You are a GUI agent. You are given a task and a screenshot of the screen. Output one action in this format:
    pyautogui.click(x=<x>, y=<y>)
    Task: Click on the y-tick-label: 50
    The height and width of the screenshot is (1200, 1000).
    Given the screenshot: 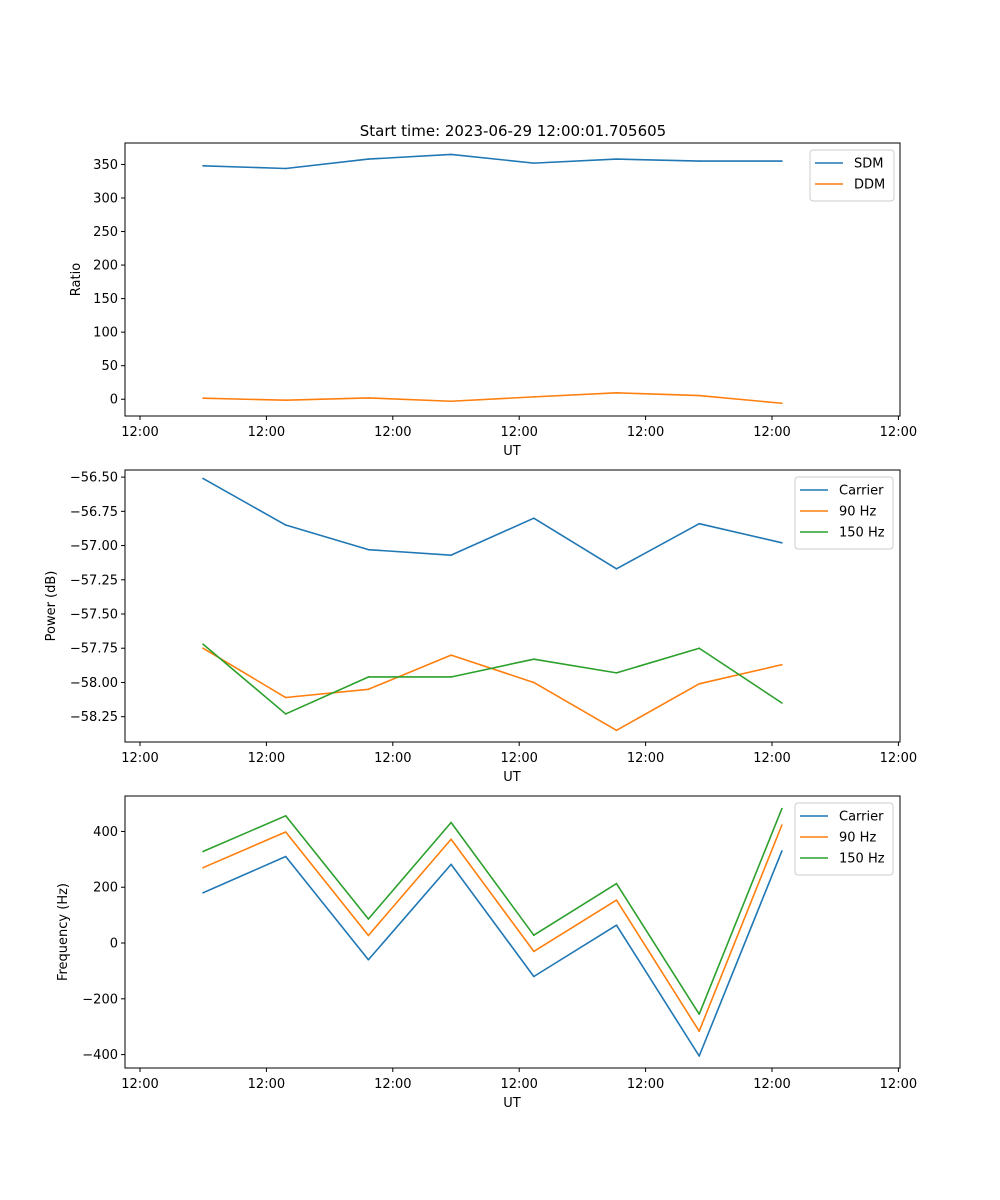 What is the action you would take?
    pyautogui.click(x=109, y=366)
    